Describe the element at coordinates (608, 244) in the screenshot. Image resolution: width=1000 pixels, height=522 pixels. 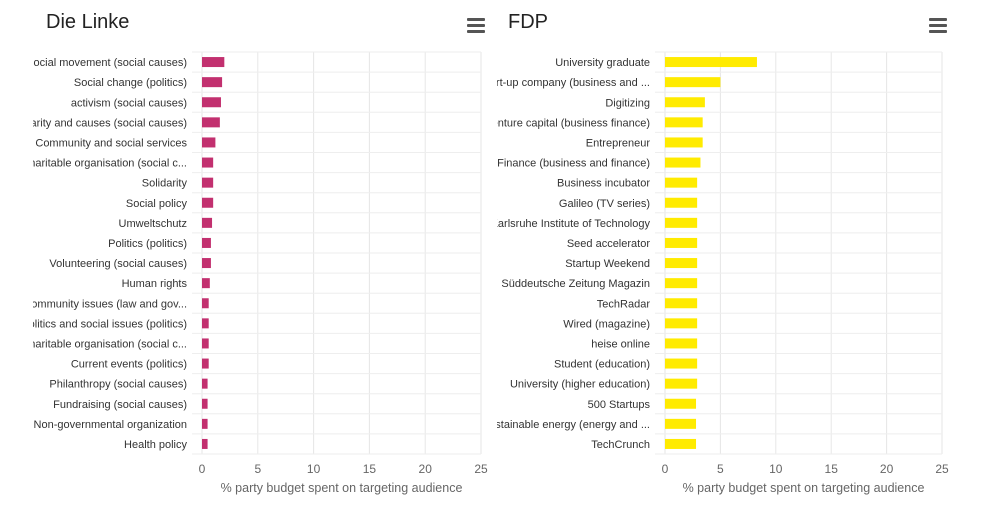
I see `category-label: Seed accelerator` at that location.